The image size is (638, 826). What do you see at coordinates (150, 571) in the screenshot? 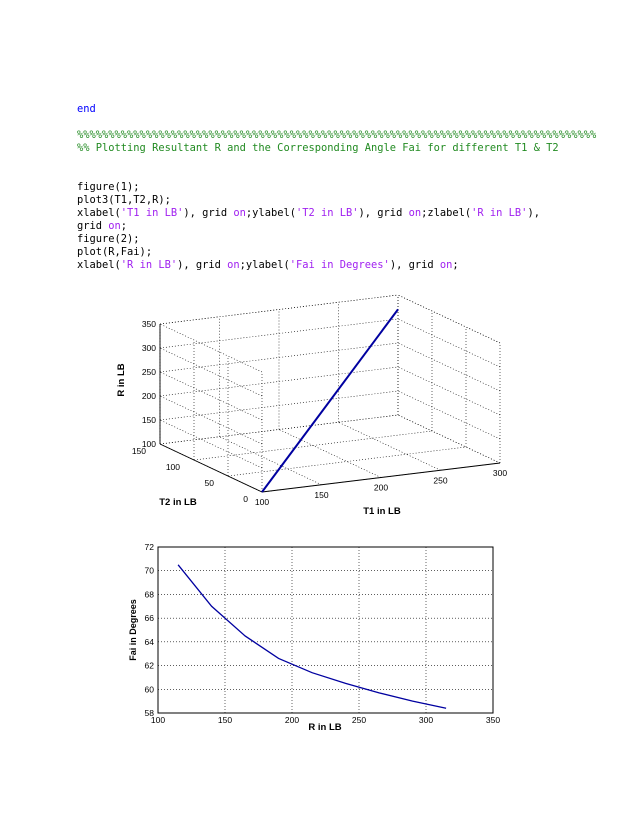
I see `ytick2d-label: 70` at bounding box center [150, 571].